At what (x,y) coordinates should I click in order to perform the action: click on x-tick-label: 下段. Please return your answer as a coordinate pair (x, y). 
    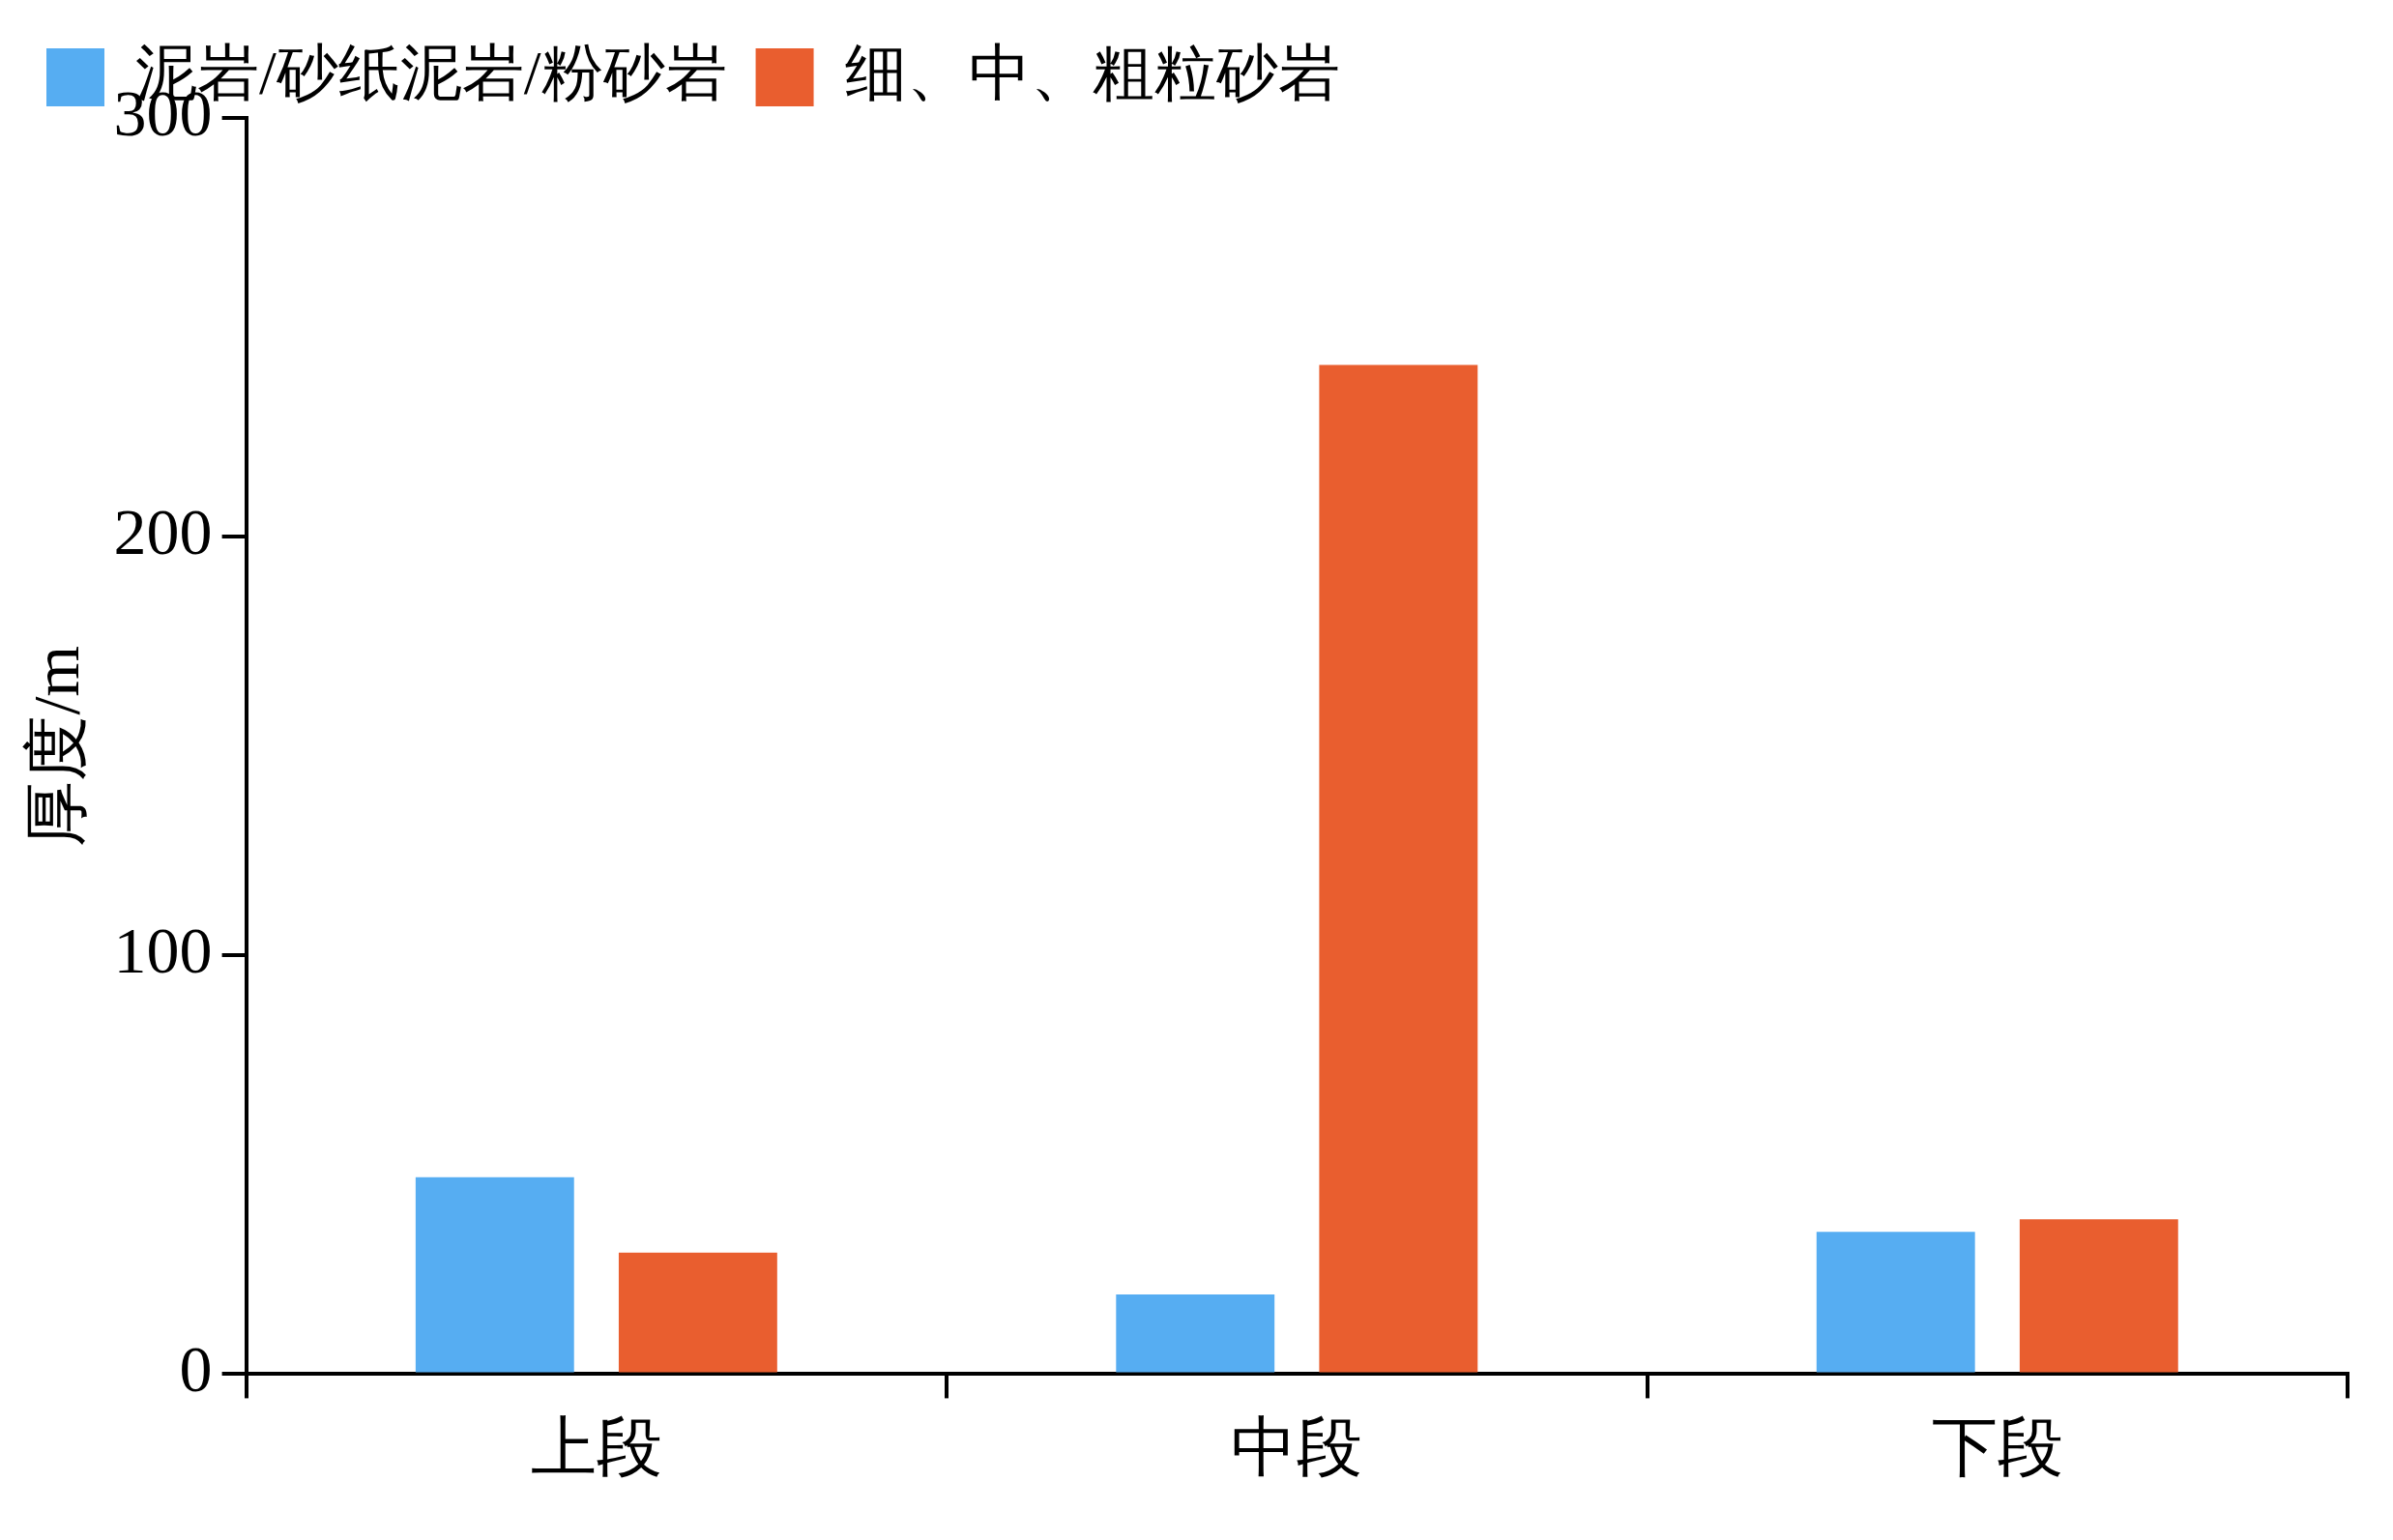
    Looking at the image, I should click on (1997, 1447).